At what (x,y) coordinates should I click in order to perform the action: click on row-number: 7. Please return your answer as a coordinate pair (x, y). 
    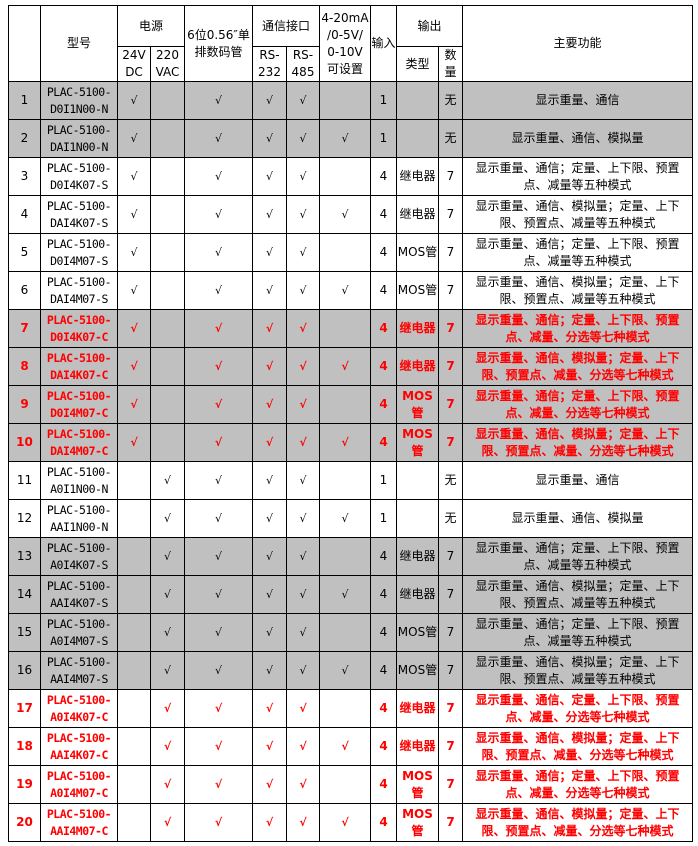
    Looking at the image, I should click on (24, 328).